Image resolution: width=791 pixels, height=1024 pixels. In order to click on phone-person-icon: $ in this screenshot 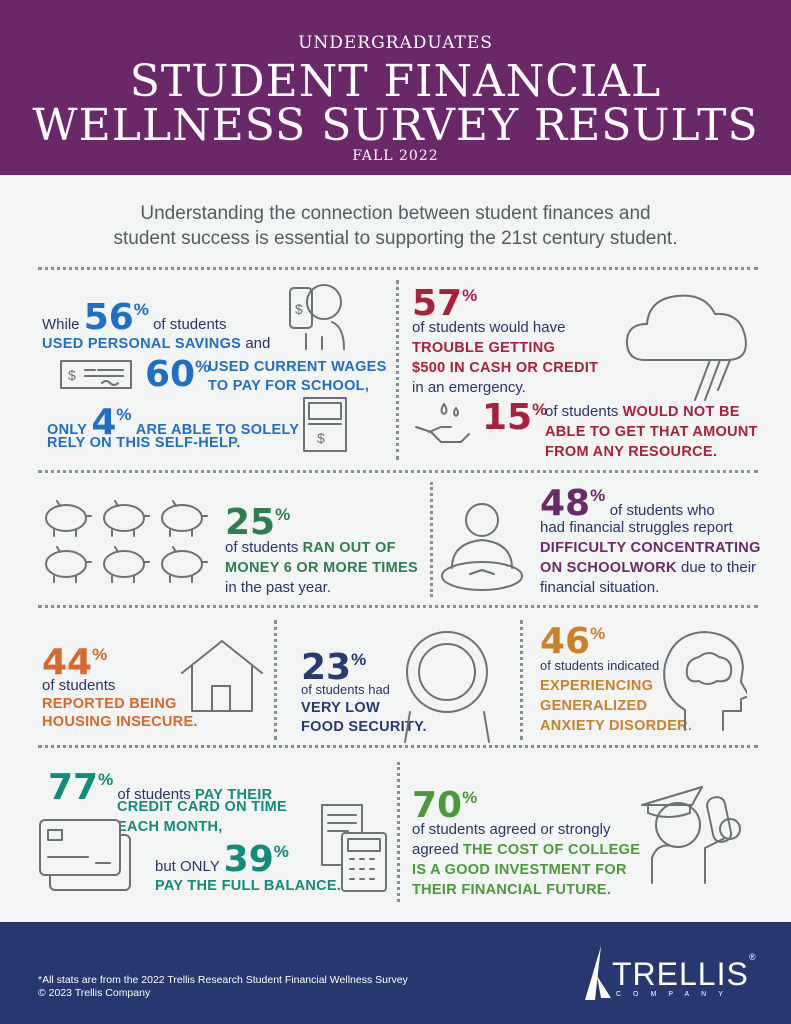, I will do `click(317, 317)`.